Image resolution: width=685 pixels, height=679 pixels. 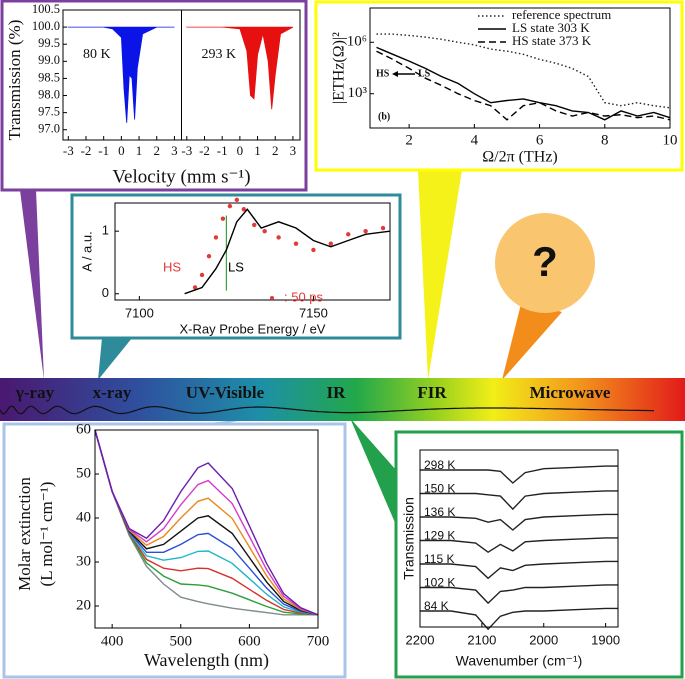 I want to click on curve-label: HS, so click(x=172, y=266).